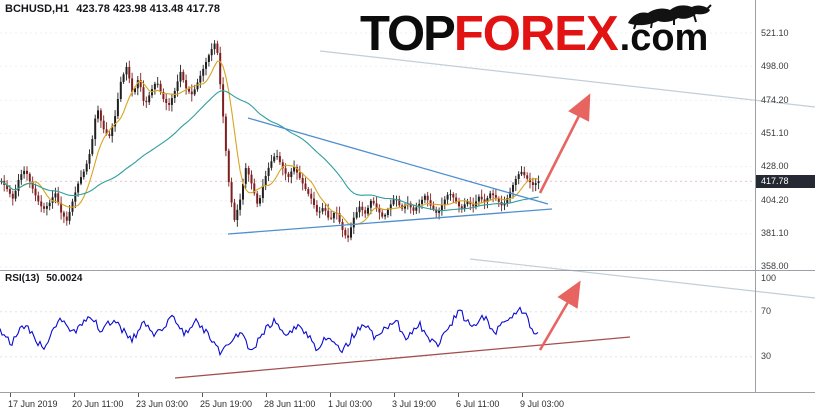 The image size is (815, 419). What do you see at coordinates (33, 404) in the screenshot?
I see `time-axis-label: 17 Jun 2019` at bounding box center [33, 404].